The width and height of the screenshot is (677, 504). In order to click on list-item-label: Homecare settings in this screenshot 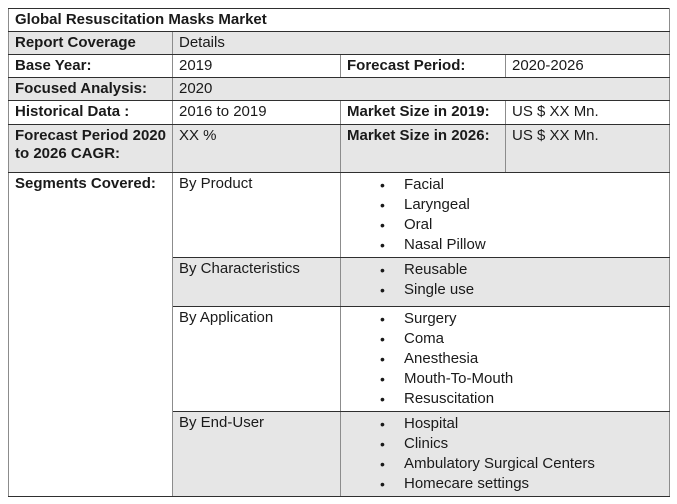, I will do `click(467, 483)`.